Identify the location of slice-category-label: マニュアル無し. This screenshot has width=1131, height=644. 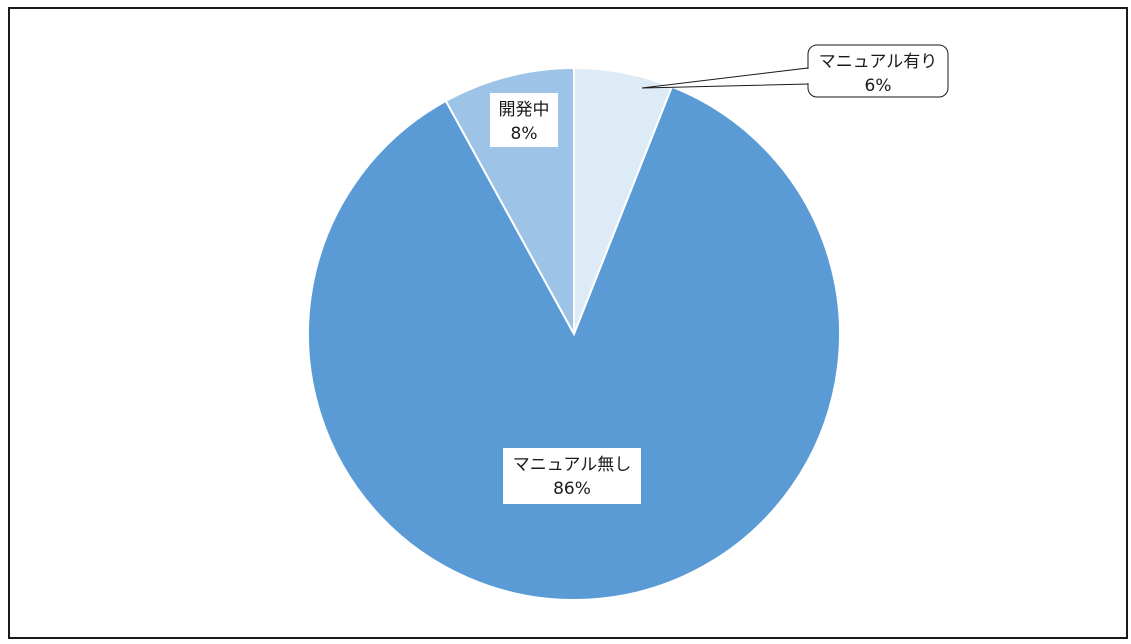
(572, 465).